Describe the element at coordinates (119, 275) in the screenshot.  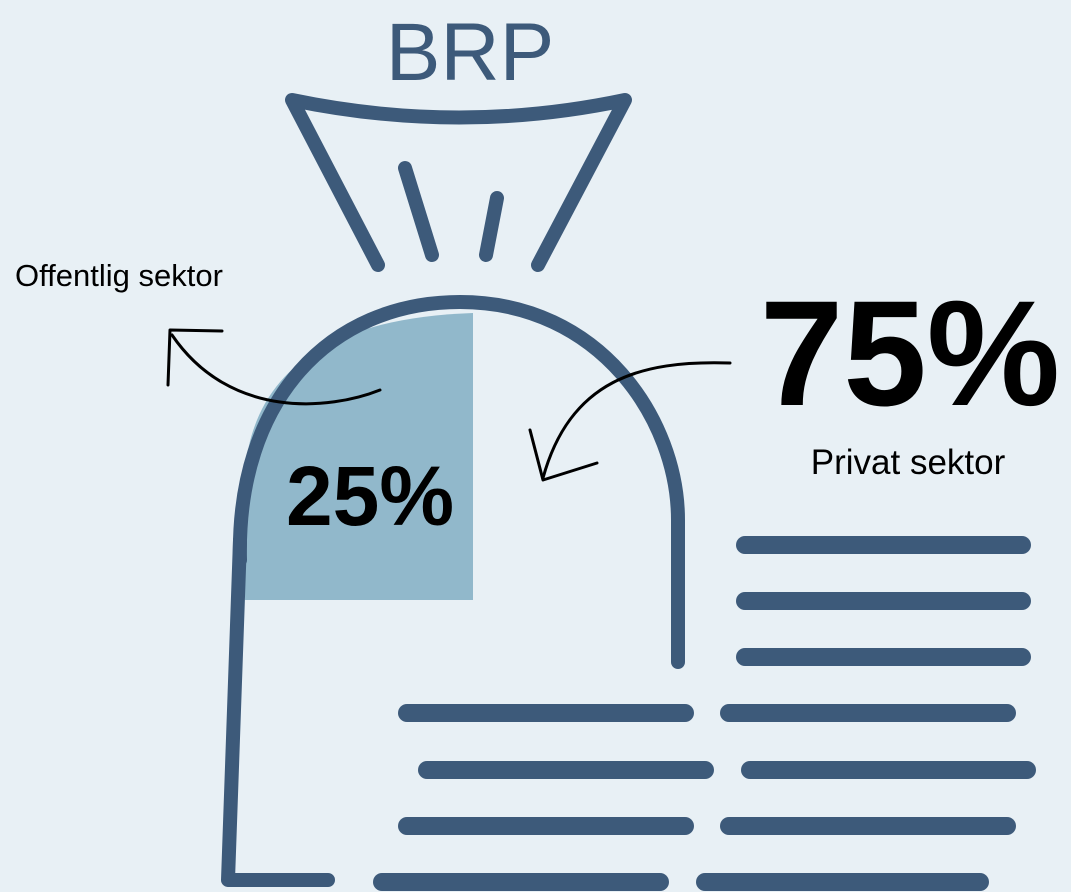
I see `public-label: Offentlig sektor` at that location.